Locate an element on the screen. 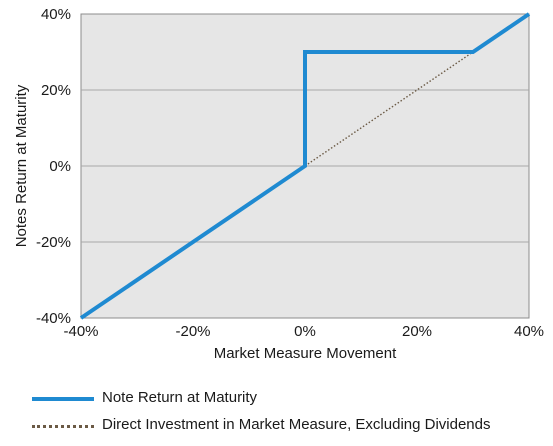 The height and width of the screenshot is (446, 553). x-tick-label: -20% is located at coordinates (192, 331).